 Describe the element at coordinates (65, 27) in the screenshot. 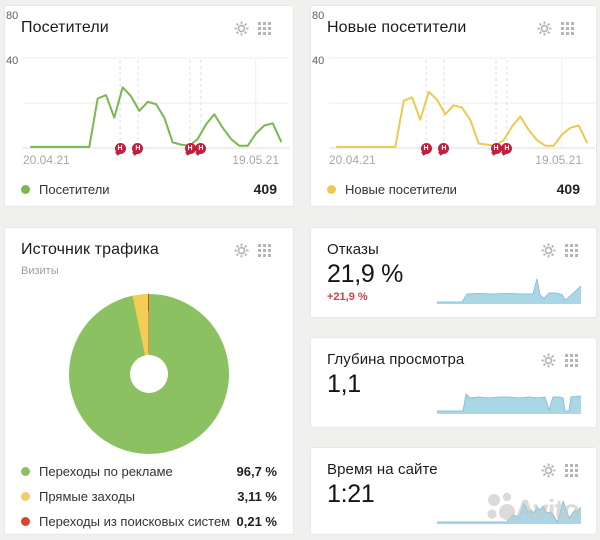

I see `card-title: Посетители` at that location.